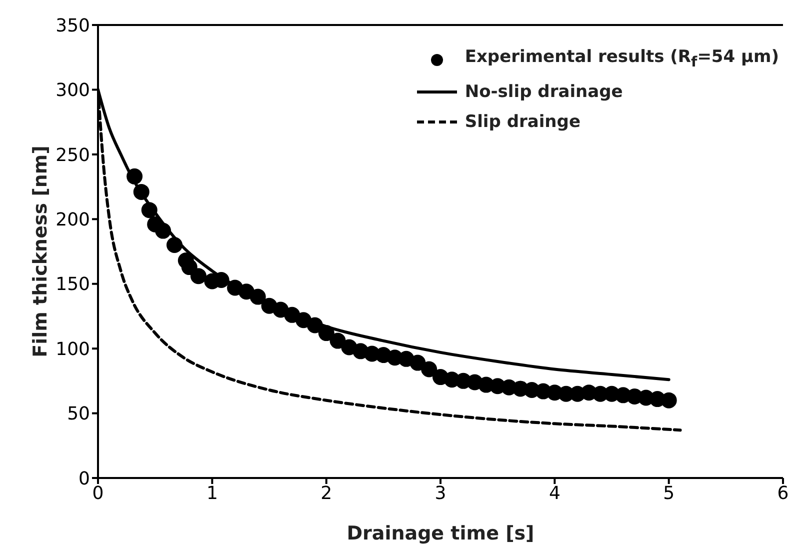 This screenshot has height=548, width=793. What do you see at coordinates (543, 92) in the screenshot?
I see `legend-label: No-slip drainage` at bounding box center [543, 92].